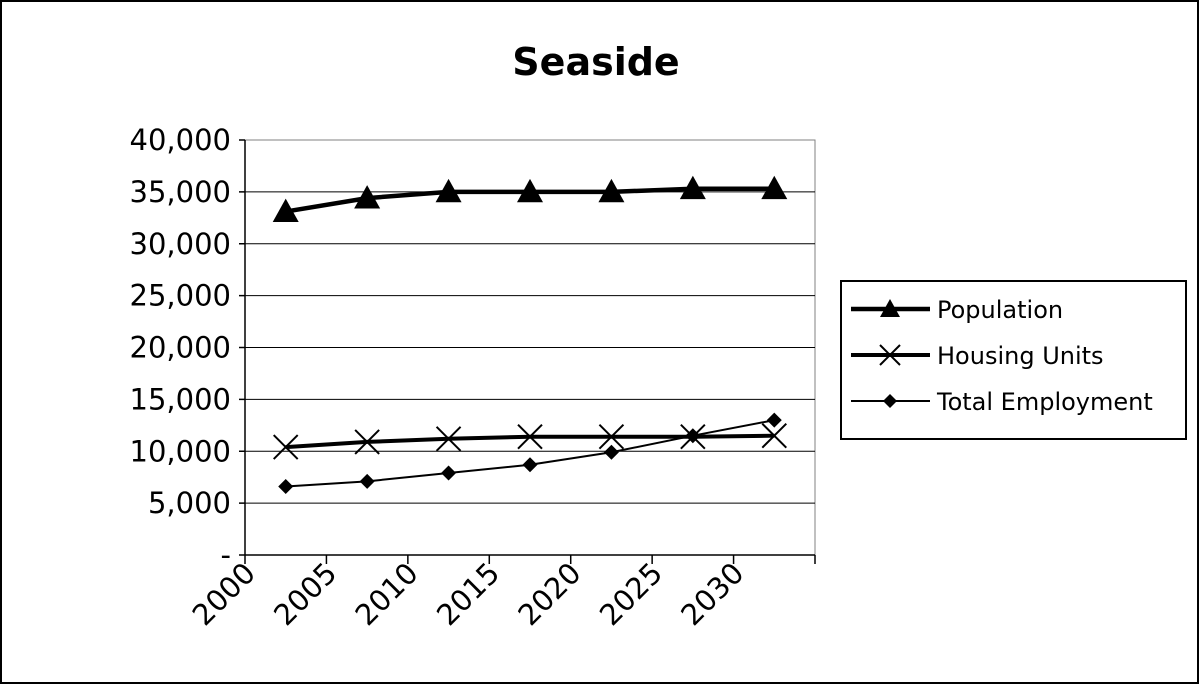  What do you see at coordinates (226, 555) in the screenshot?
I see `y-tick-label: -` at bounding box center [226, 555].